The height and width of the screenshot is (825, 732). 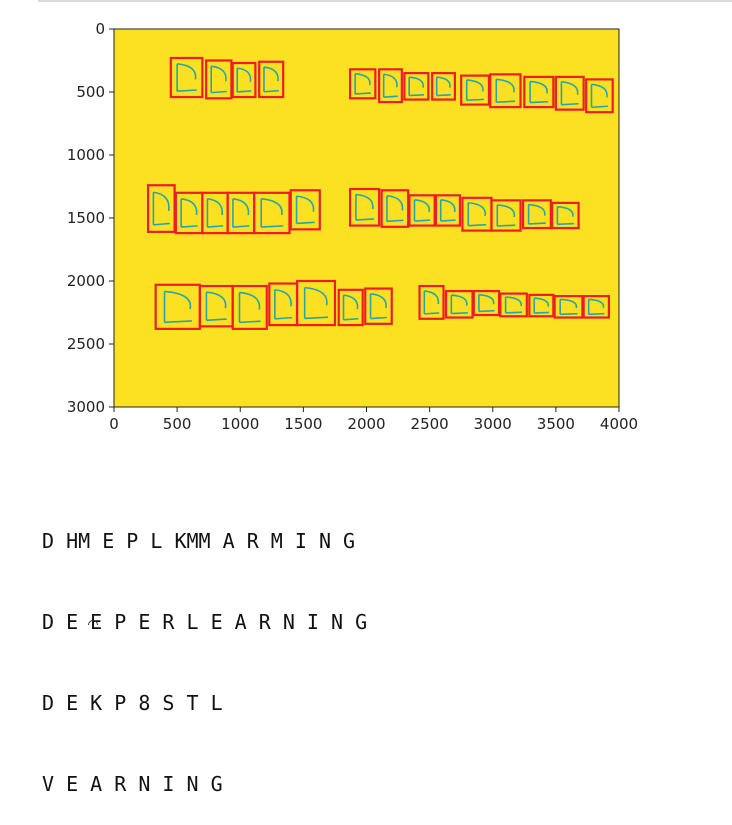 I want to click on y-tick-label-1500: 1500, so click(x=86, y=218).